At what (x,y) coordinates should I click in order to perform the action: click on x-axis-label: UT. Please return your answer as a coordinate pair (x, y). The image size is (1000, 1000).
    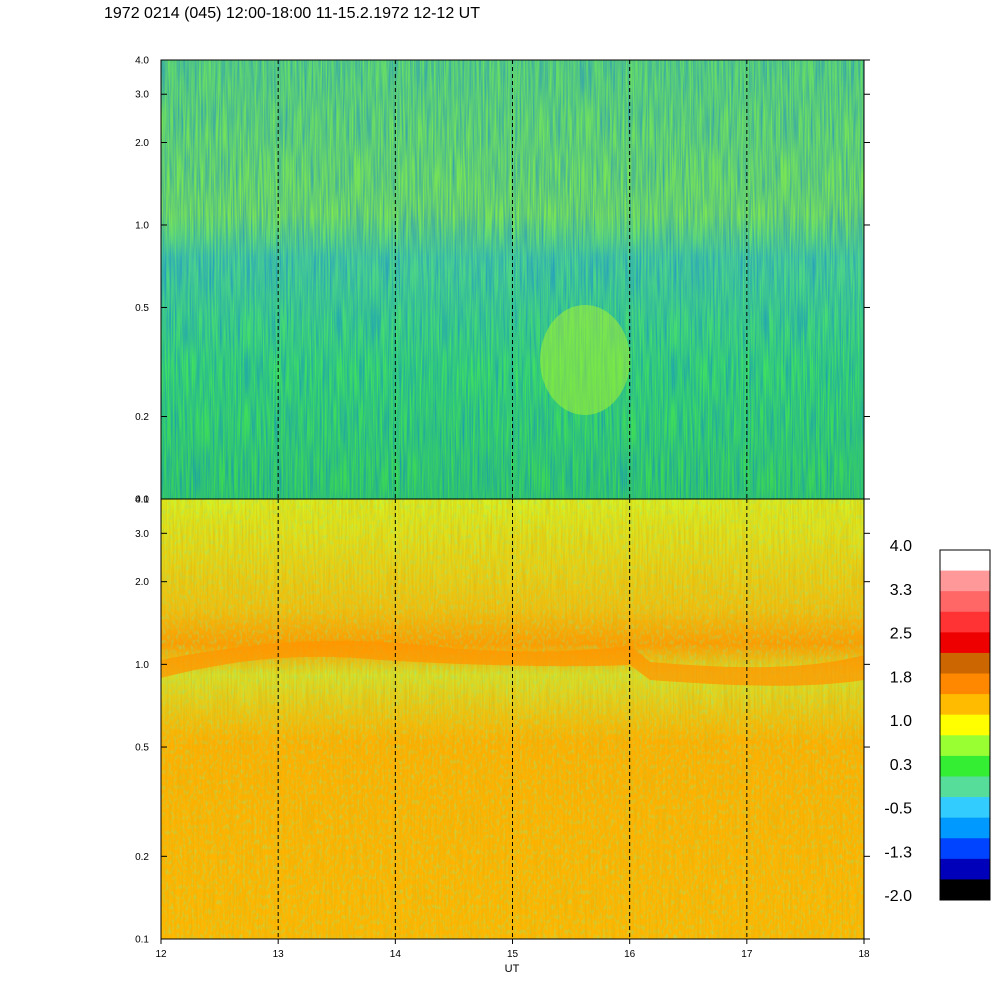
    Looking at the image, I should click on (512, 969).